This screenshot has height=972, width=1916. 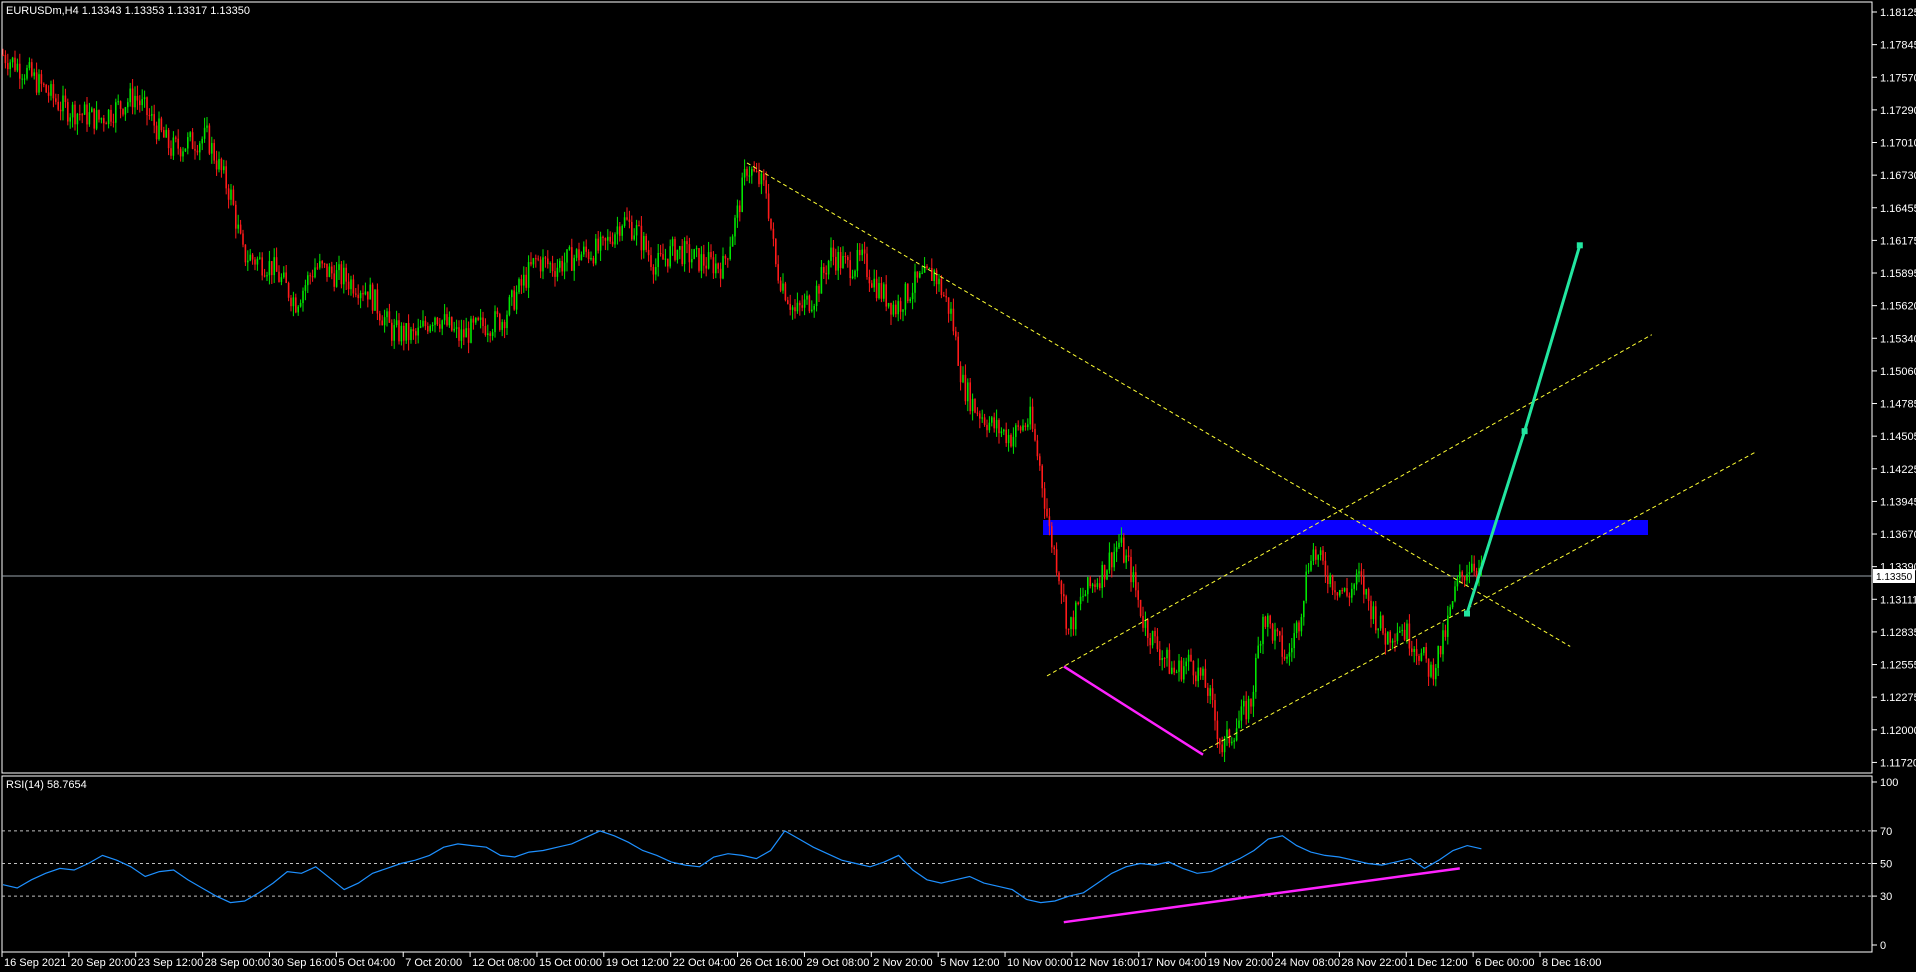 What do you see at coordinates (1106, 963) in the screenshot?
I see `time-tick-label: 12 Nov 16:00` at bounding box center [1106, 963].